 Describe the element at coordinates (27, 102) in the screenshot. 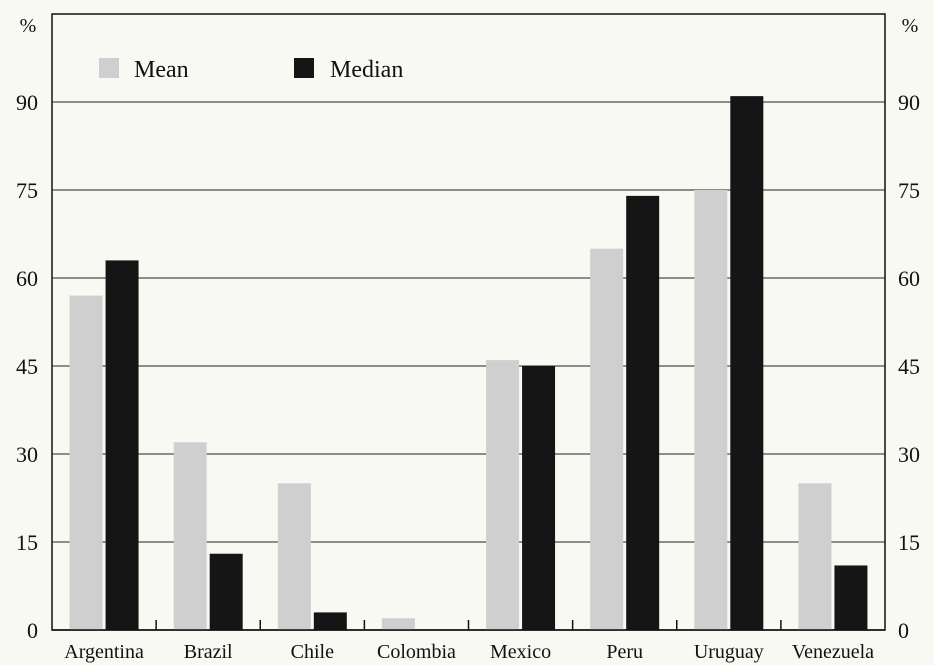

I see `y-tick-label-left: 90` at that location.